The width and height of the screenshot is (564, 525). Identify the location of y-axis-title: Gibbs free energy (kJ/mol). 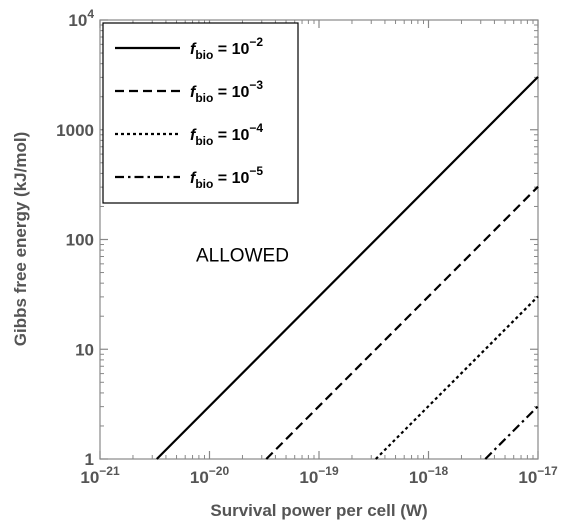
(20, 239).